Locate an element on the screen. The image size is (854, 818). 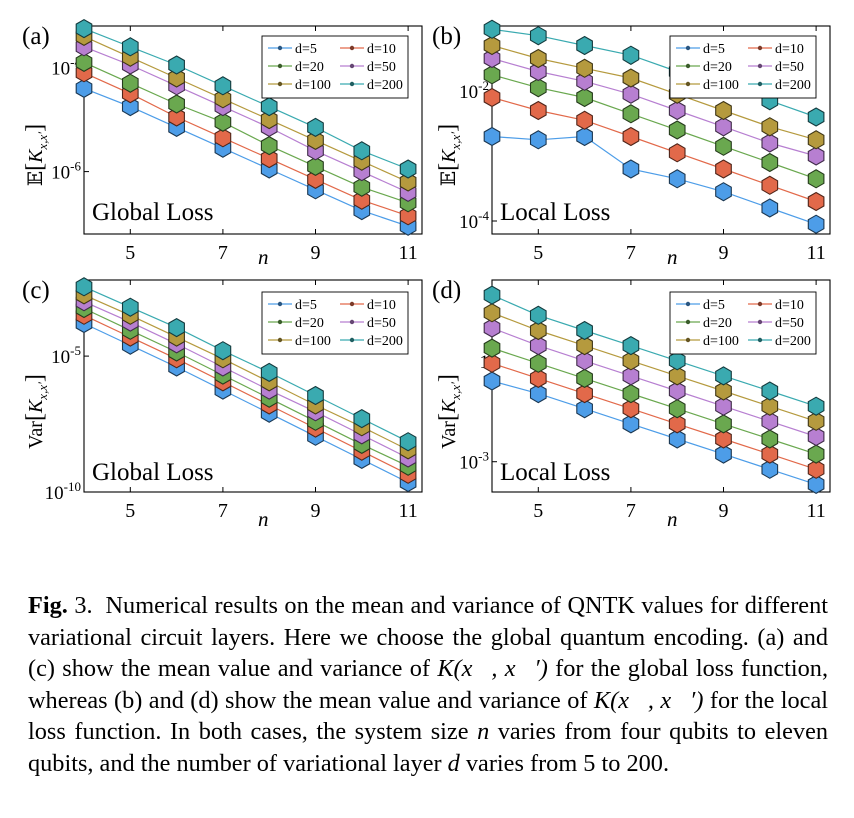
caption-math-kernel-1: K(x⃗, x⃗′) is located at coordinates (492, 669).